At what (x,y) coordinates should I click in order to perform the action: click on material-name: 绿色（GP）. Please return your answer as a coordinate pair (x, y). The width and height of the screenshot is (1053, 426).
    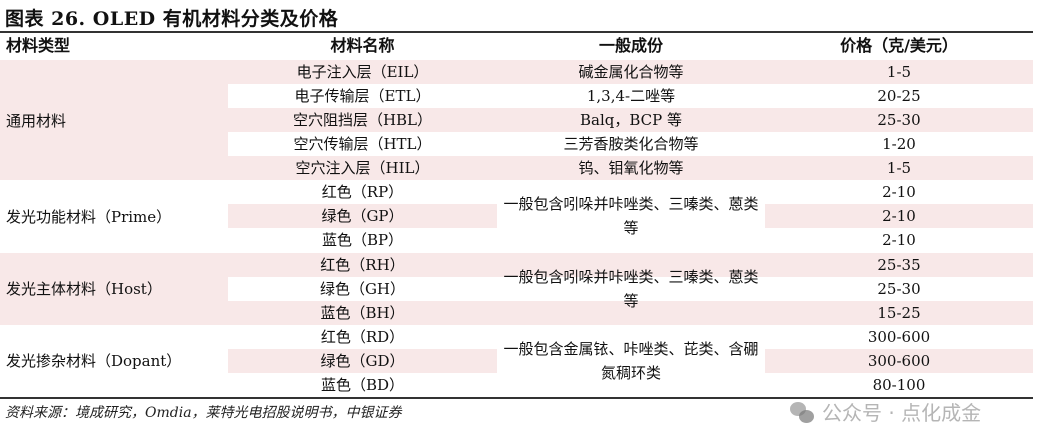
    Looking at the image, I should click on (362, 216).